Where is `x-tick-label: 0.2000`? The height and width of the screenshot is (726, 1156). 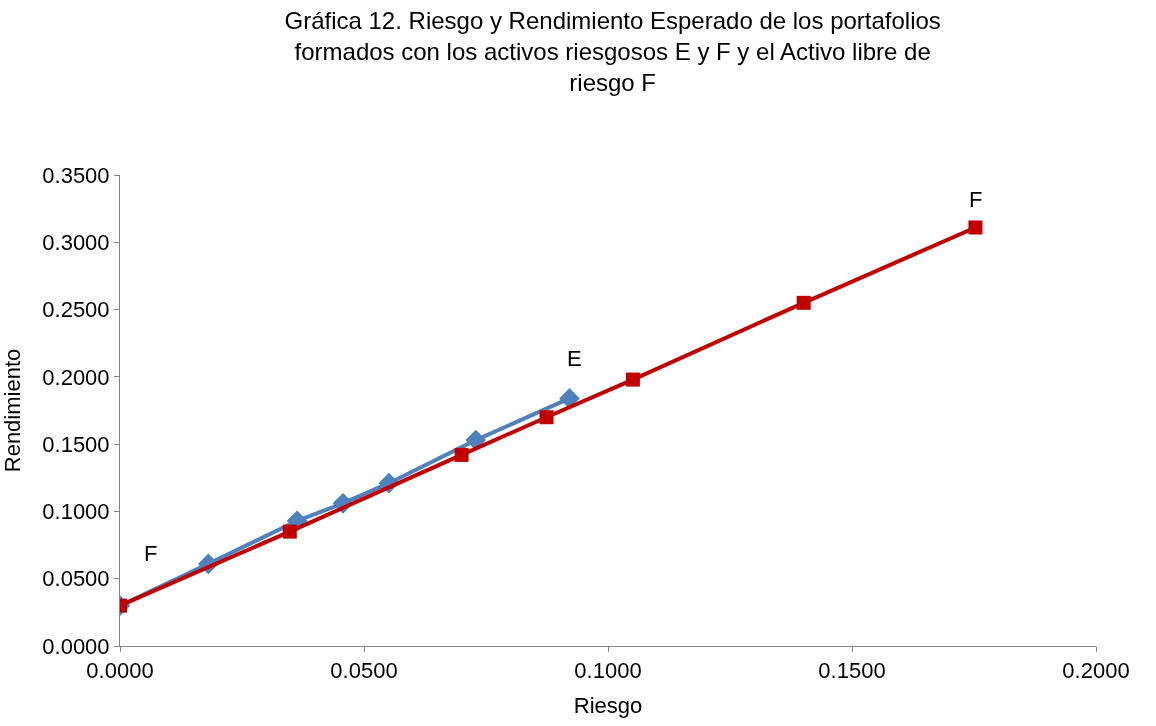
x-tick-label: 0.2000 is located at coordinates (1096, 671).